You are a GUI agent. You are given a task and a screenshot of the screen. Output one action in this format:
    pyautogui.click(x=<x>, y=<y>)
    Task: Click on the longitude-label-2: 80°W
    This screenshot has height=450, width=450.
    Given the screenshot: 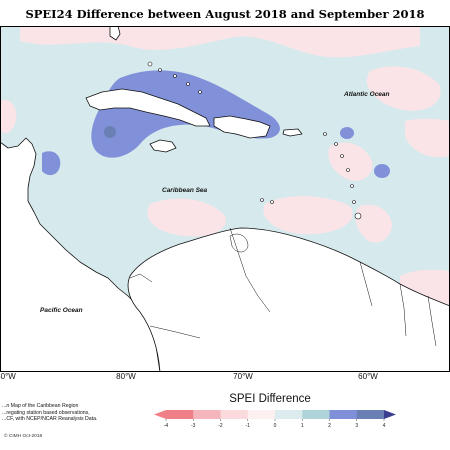 What is the action you would take?
    pyautogui.click(x=126, y=376)
    